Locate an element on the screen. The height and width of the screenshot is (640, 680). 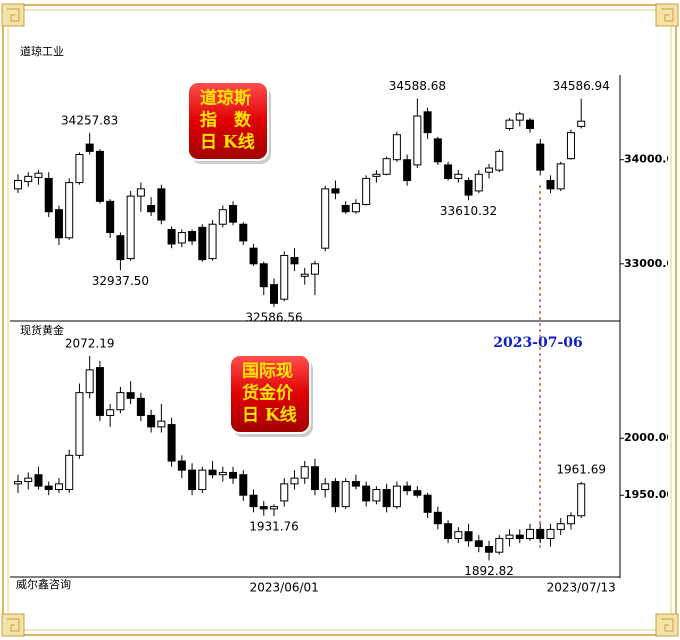
low-label: 1931.76 is located at coordinates (274, 527).